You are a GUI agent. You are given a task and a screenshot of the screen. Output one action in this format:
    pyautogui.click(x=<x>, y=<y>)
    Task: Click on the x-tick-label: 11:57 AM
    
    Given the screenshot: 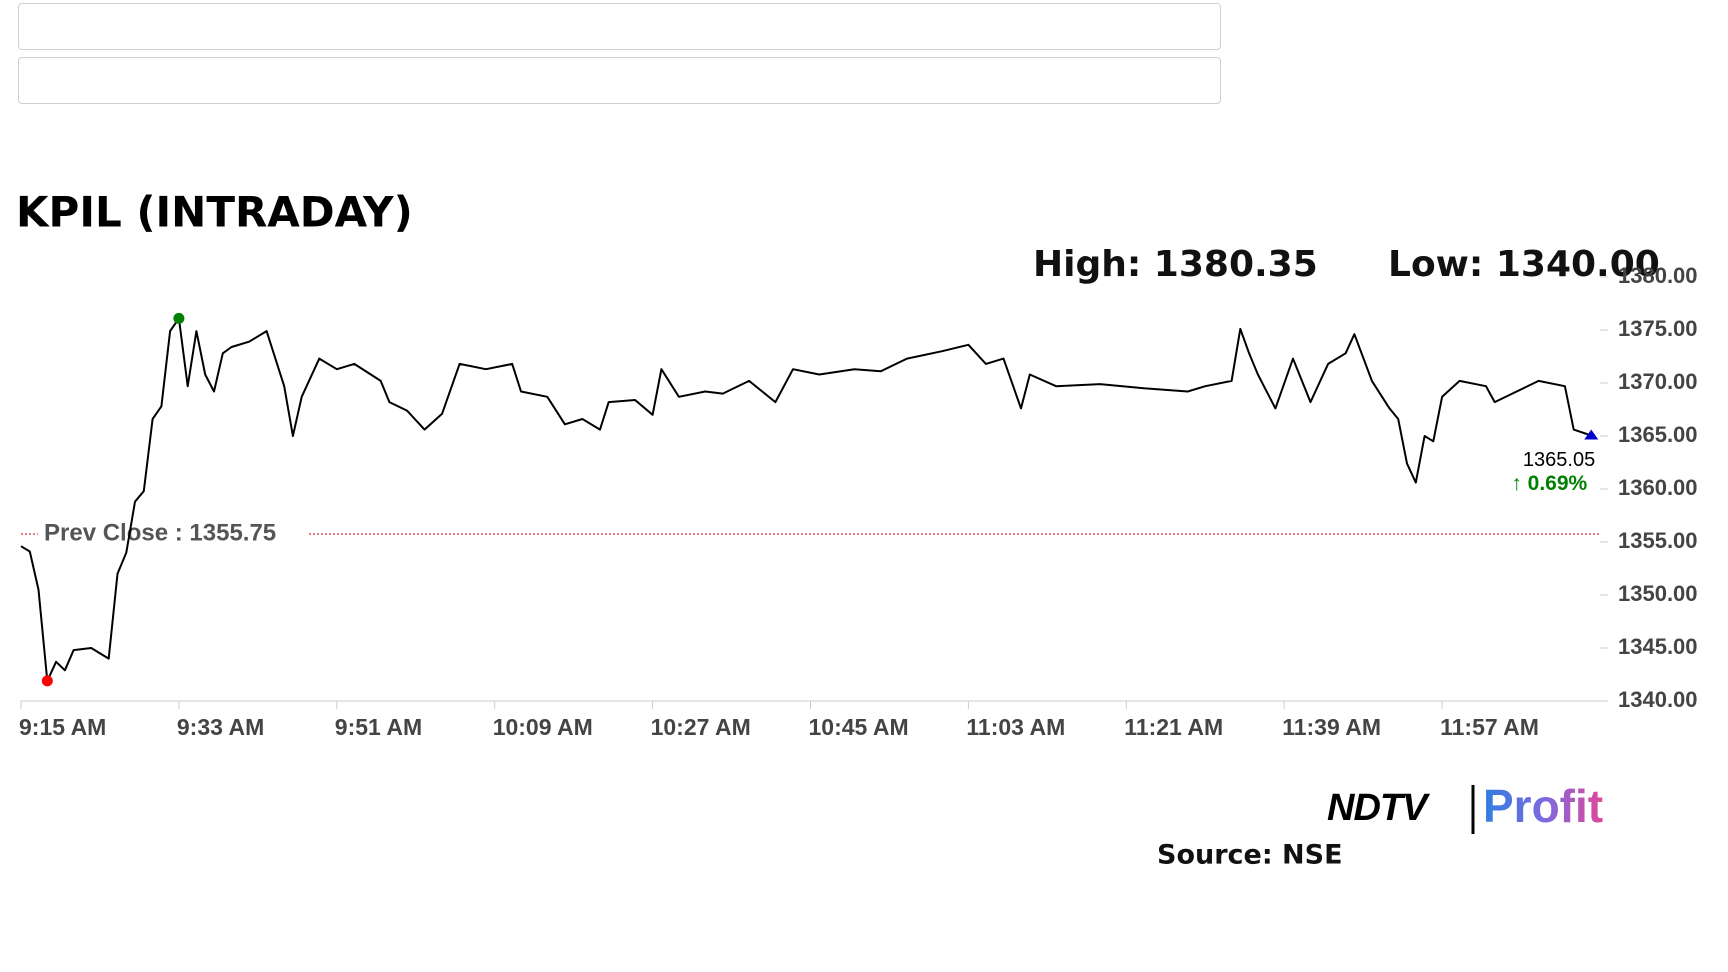 What is the action you would take?
    pyautogui.click(x=1489, y=727)
    